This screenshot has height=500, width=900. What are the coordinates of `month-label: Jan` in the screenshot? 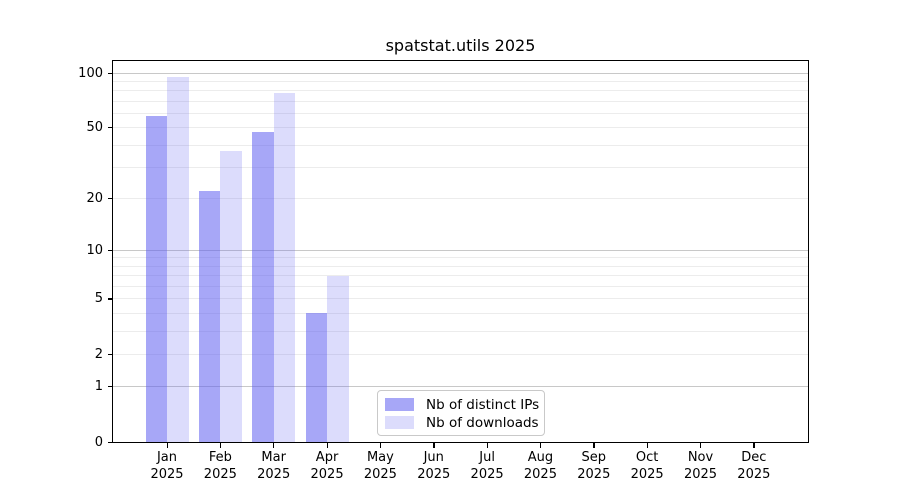 It's located at (167, 457).